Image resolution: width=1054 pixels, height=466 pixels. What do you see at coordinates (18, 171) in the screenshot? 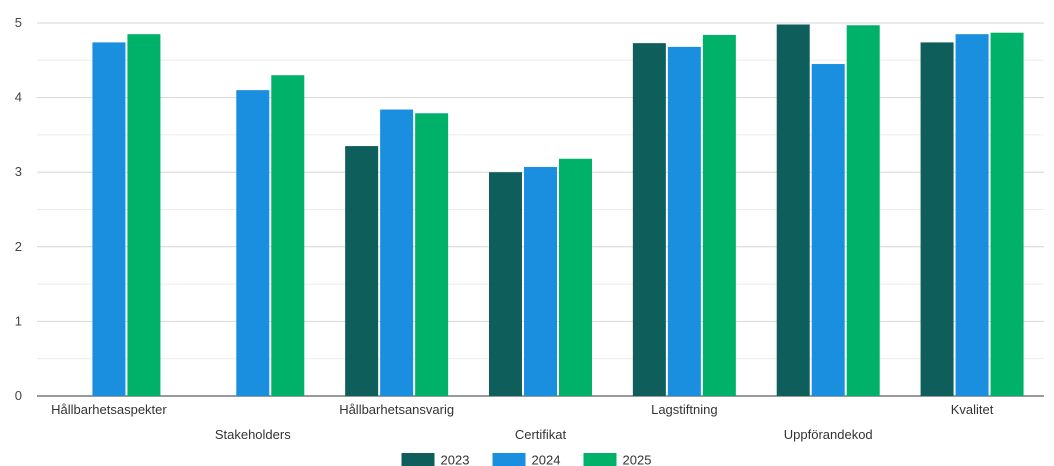
I see `y-tick-label: 3` at bounding box center [18, 171].